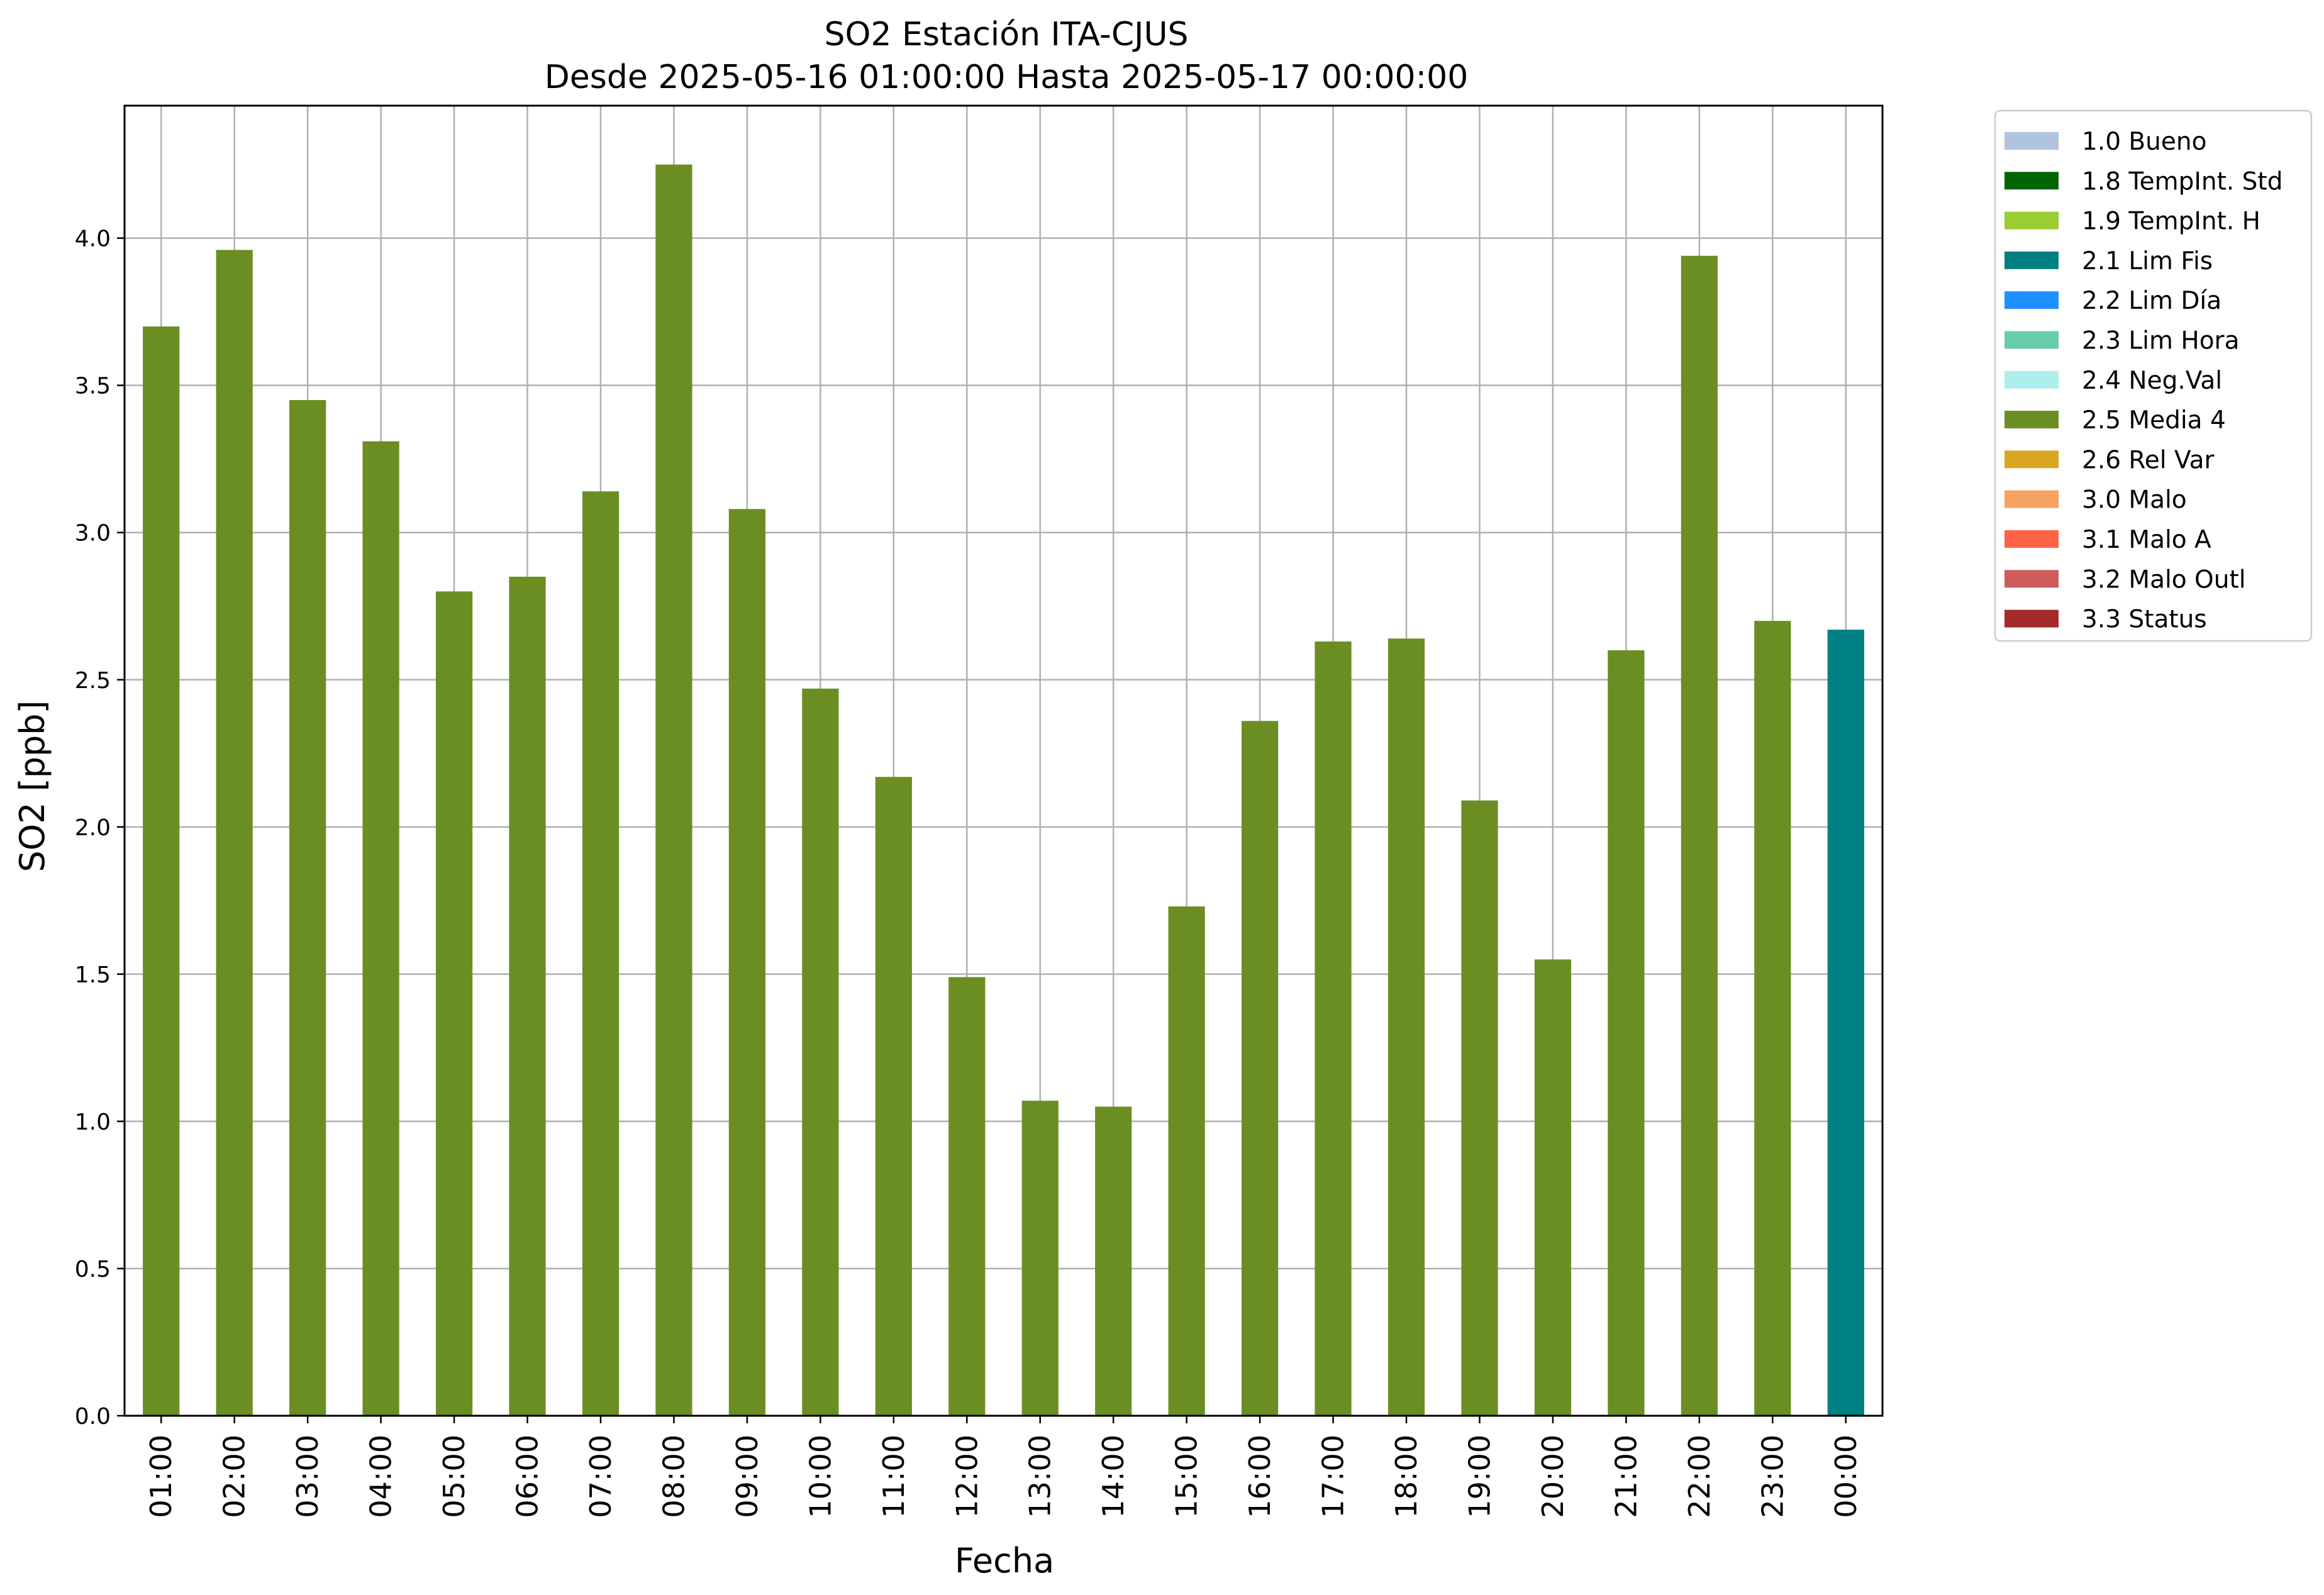 Image resolution: width=2324 pixels, height=1595 pixels. What do you see at coordinates (1006, 34) in the screenshot?
I see `chart-title: SO2 Estación ITA-CJUS` at bounding box center [1006, 34].